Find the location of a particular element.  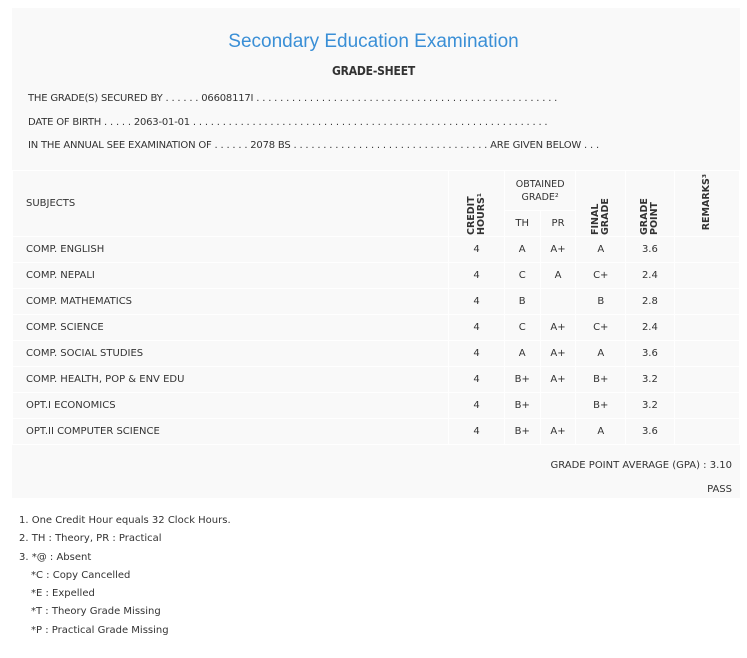

table-row: COMP. MATHEMATICS 4 B B 2.8 is located at coordinates (376, 301).